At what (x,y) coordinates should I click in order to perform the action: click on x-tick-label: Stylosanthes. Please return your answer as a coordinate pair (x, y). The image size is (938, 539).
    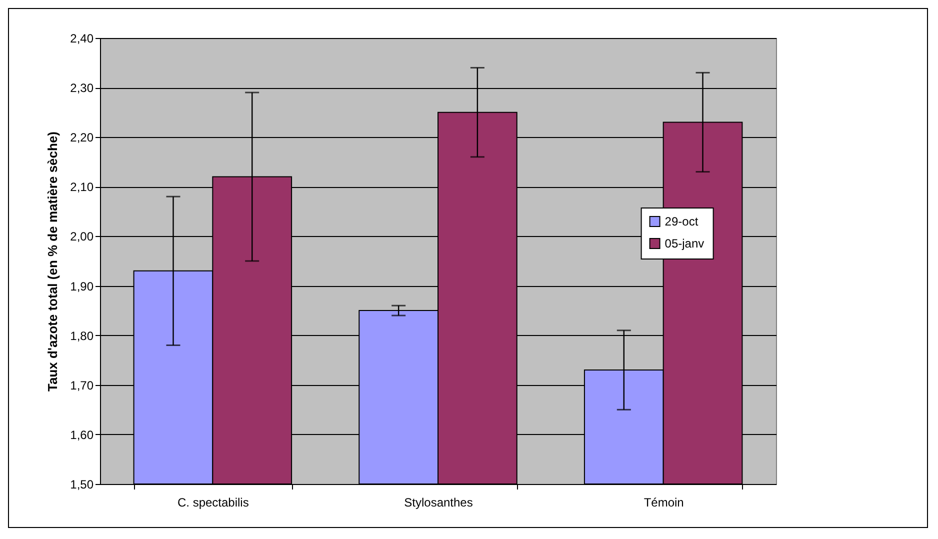
    Looking at the image, I should click on (438, 503).